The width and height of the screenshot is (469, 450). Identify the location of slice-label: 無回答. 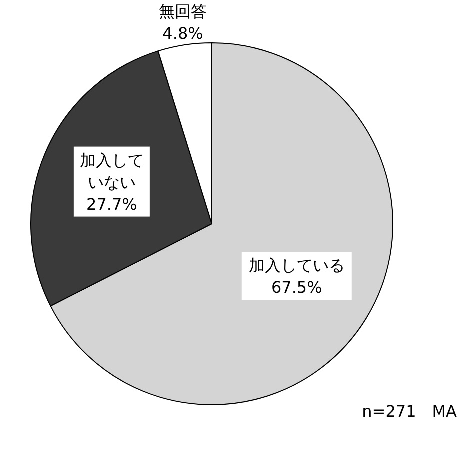
(183, 12).